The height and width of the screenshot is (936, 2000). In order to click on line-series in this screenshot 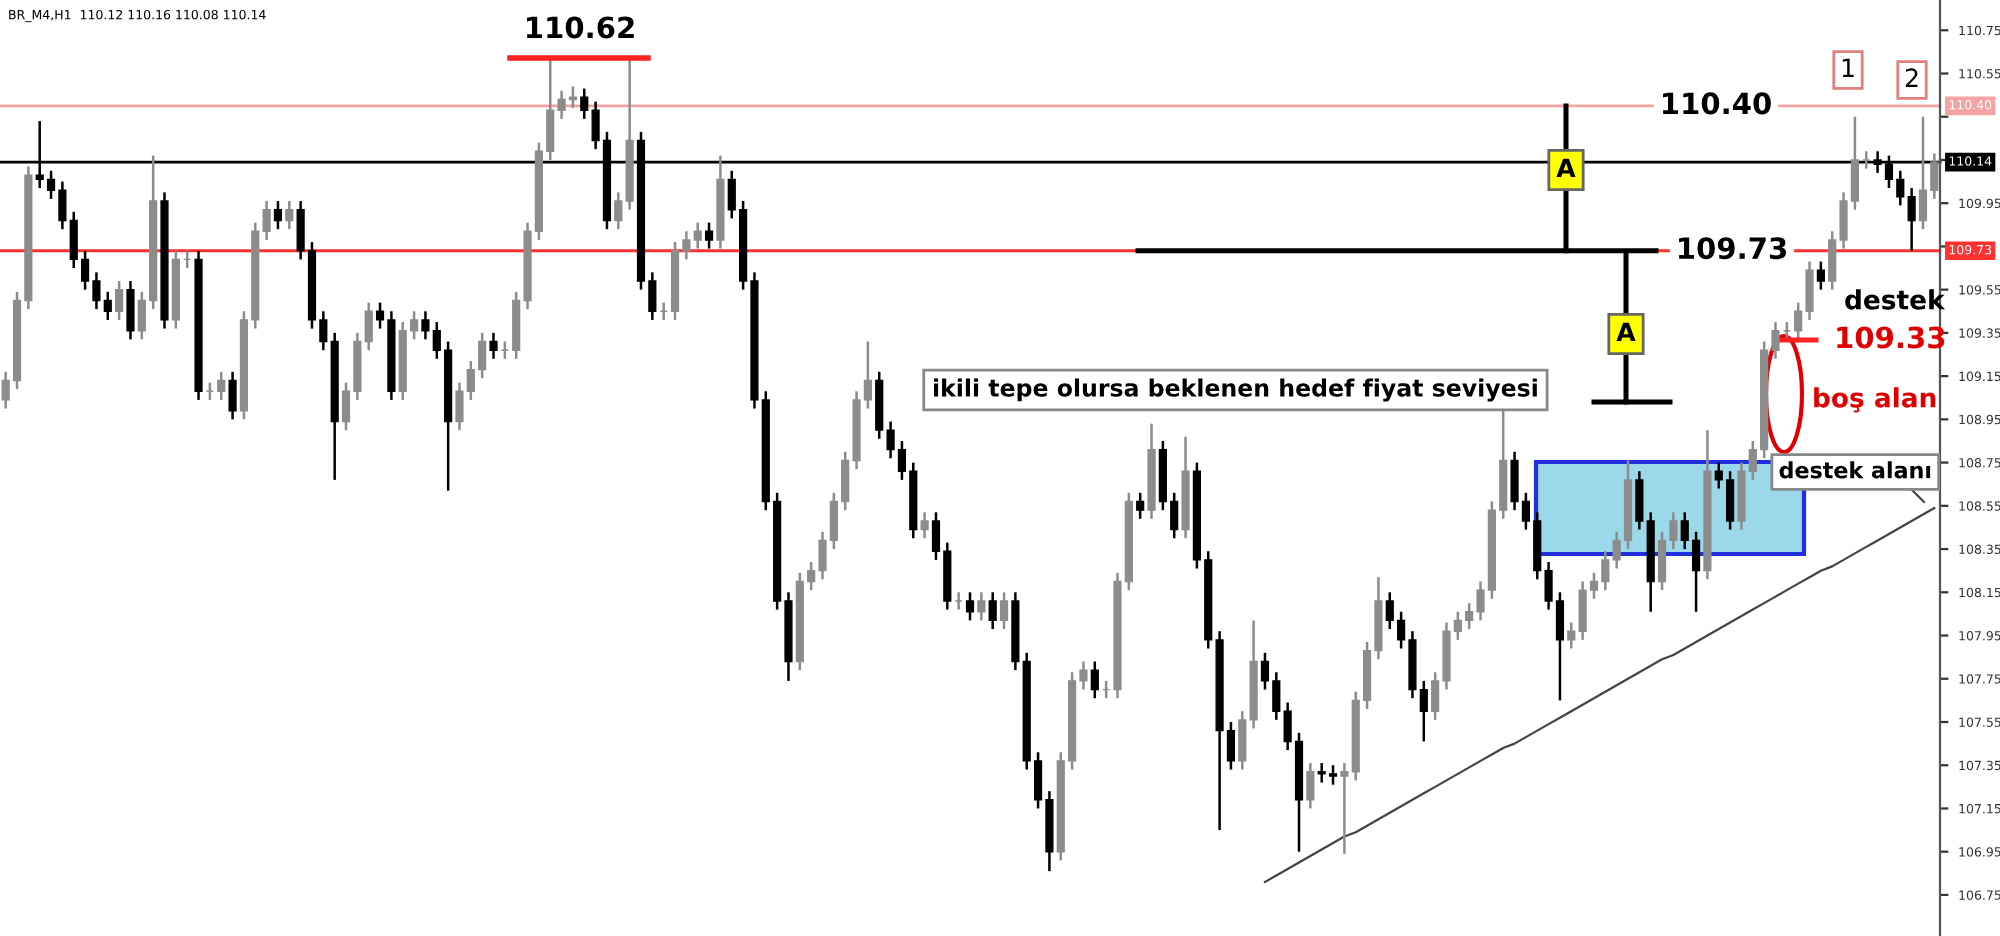, I will do `click(1599, 695)`.